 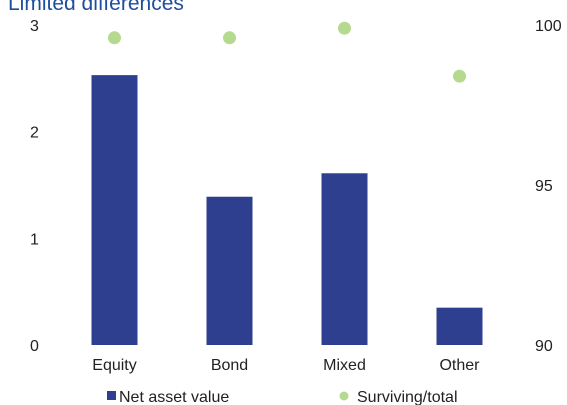 What do you see at coordinates (34, 26) in the screenshot?
I see `left-tick-label: 3` at bounding box center [34, 26].